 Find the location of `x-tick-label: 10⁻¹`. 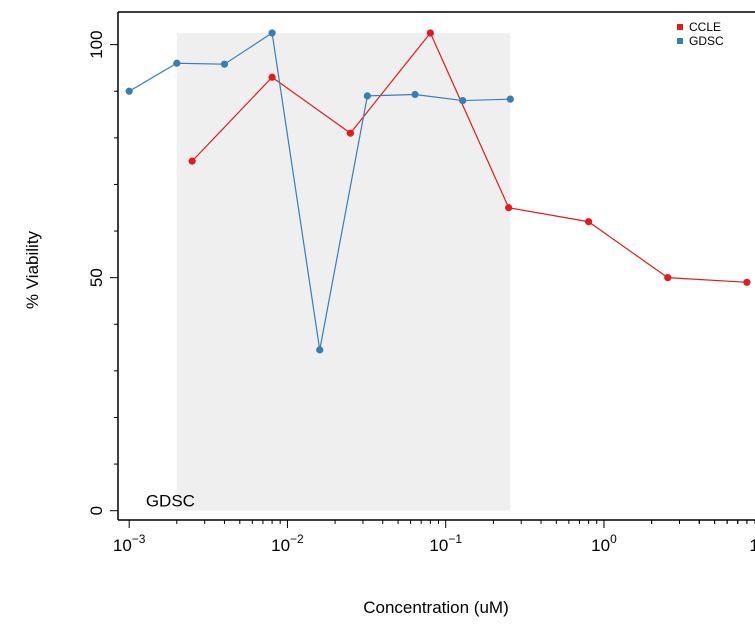

x-tick-label: 10⁻¹ is located at coordinates (445, 543).